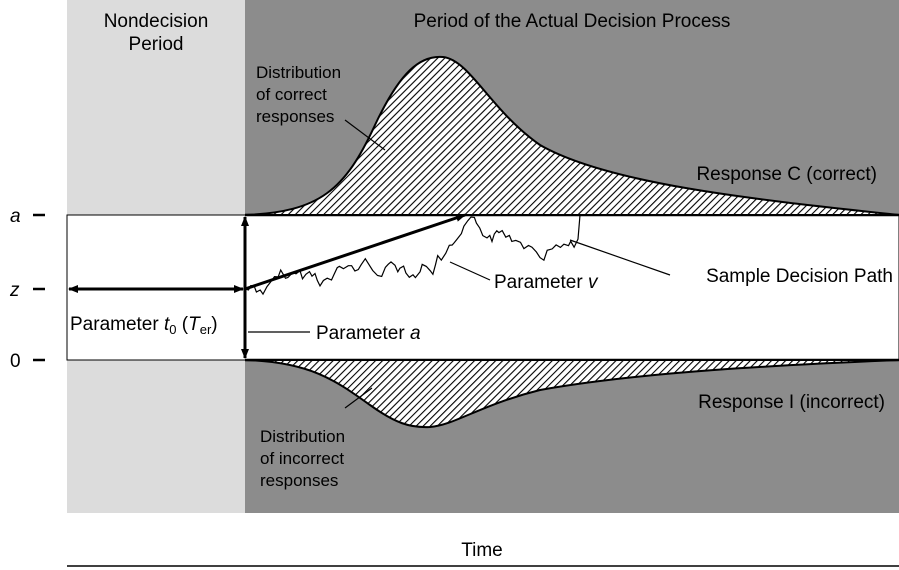  Describe the element at coordinates (302, 458) in the screenshot. I see `incorrect-distribution-label: Distribution of incorrect responses` at that location.